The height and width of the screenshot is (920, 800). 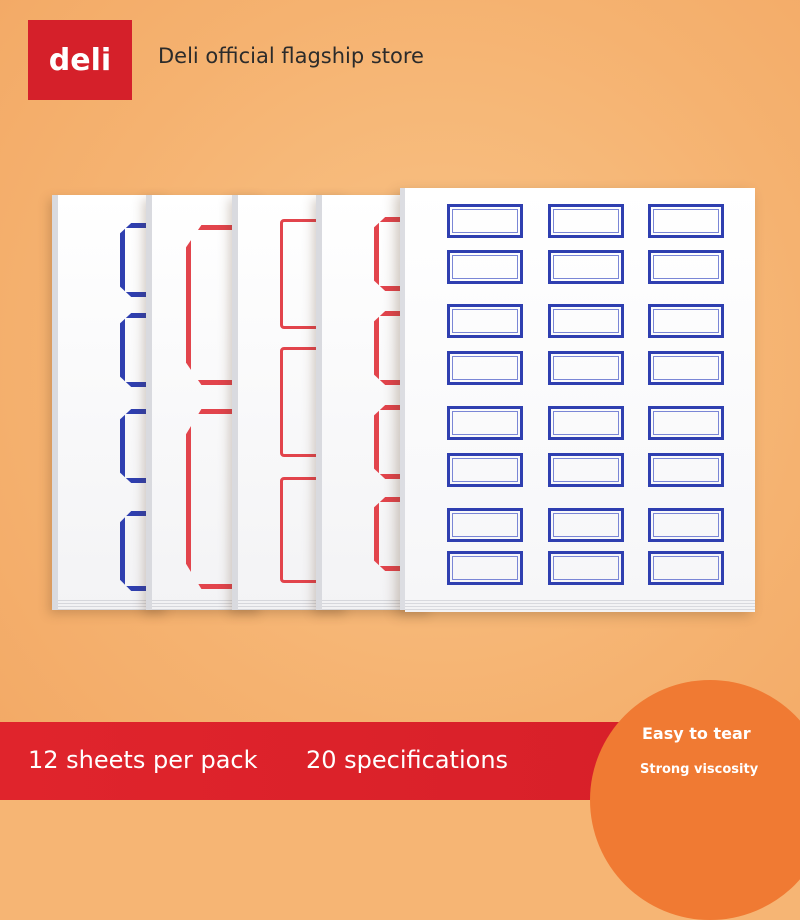 I want to click on brand-logo-text: deli, so click(x=80, y=60).